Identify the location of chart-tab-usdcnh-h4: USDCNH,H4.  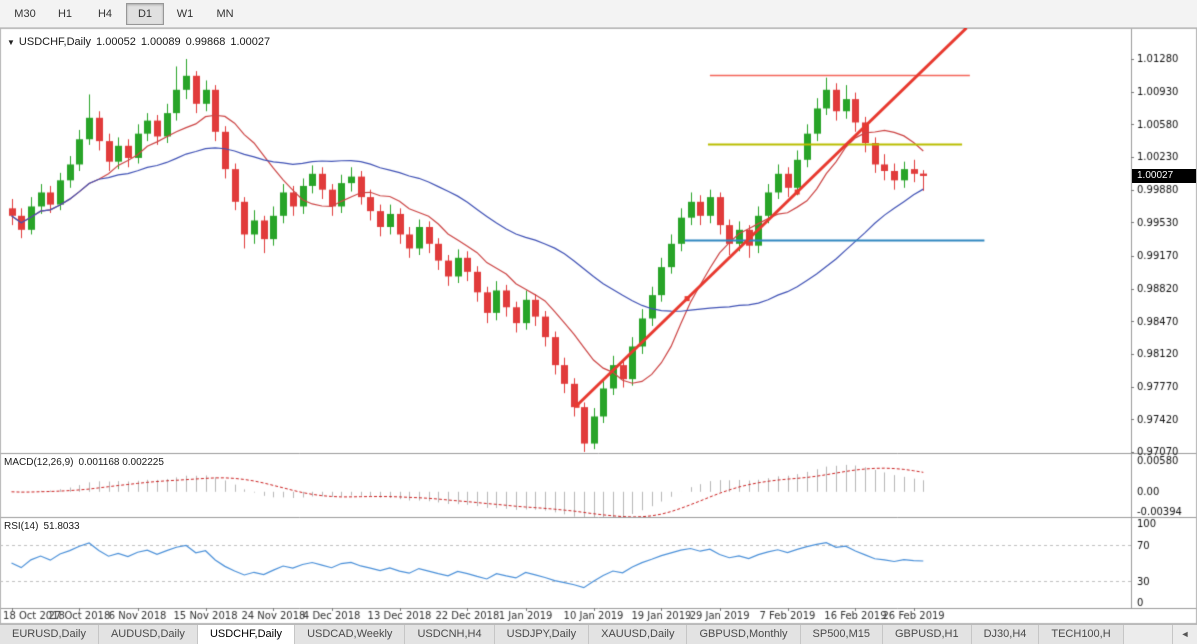
(450, 634).